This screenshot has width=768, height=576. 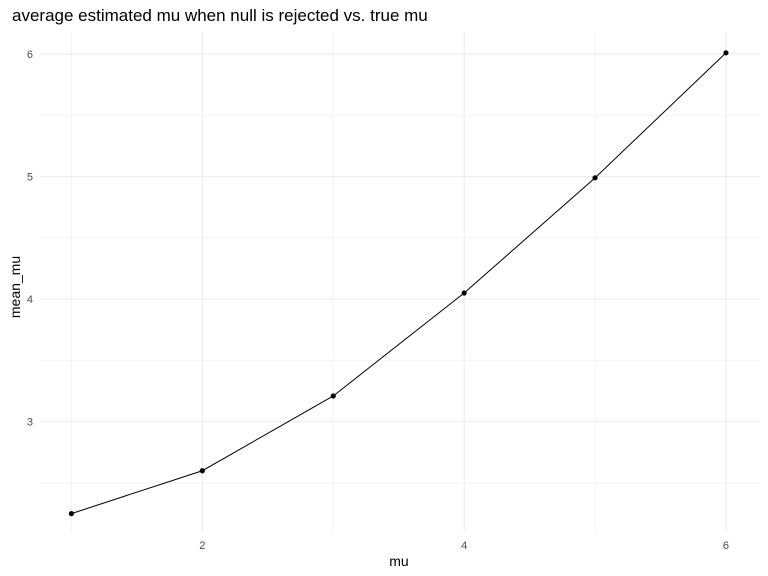 What do you see at coordinates (726, 546) in the screenshot?
I see `x-tick-label: 6` at bounding box center [726, 546].